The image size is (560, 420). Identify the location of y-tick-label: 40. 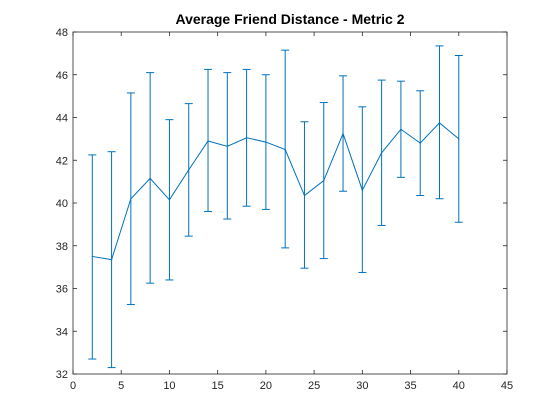
(62, 204).